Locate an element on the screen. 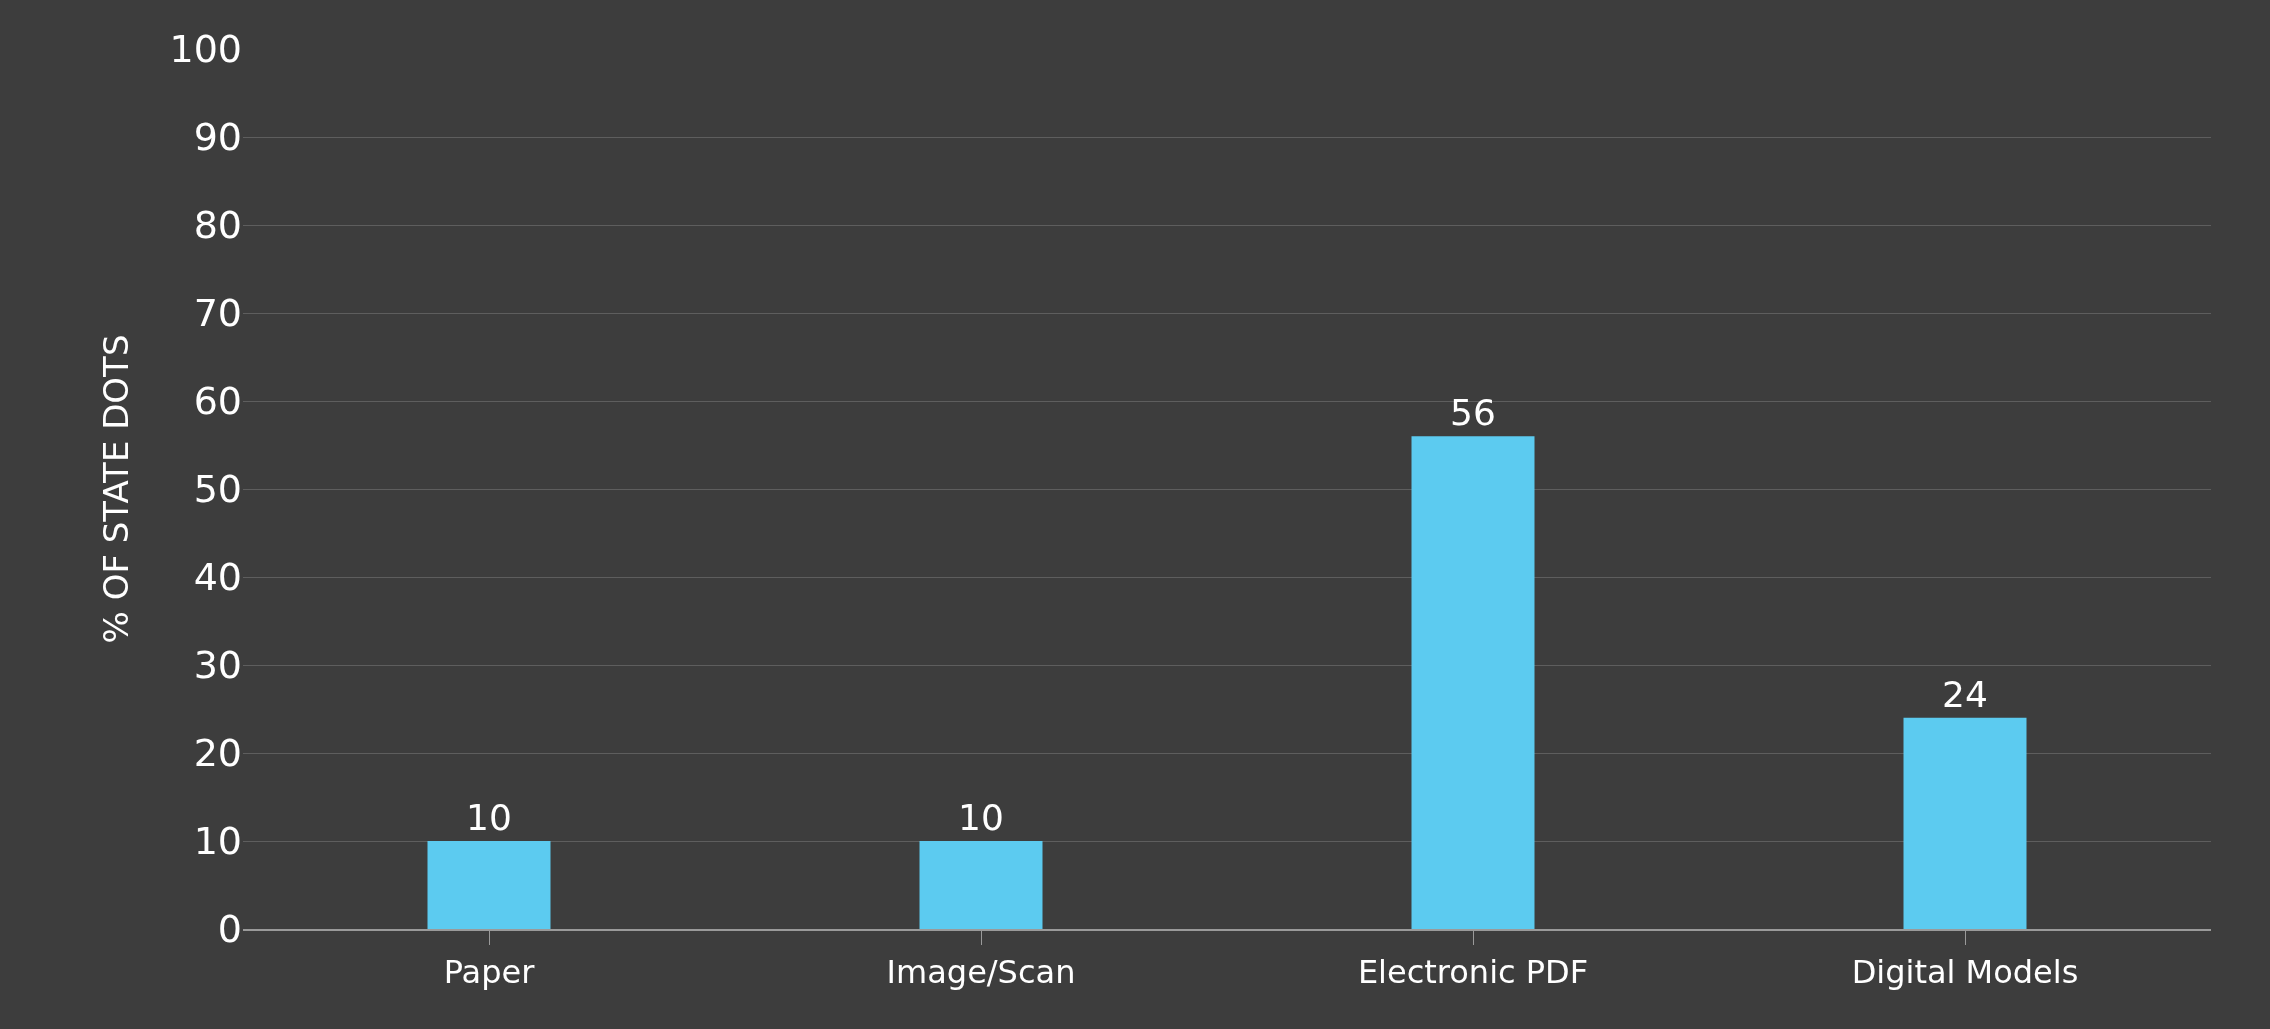  y-tick-label: 100 is located at coordinates (205, 49).